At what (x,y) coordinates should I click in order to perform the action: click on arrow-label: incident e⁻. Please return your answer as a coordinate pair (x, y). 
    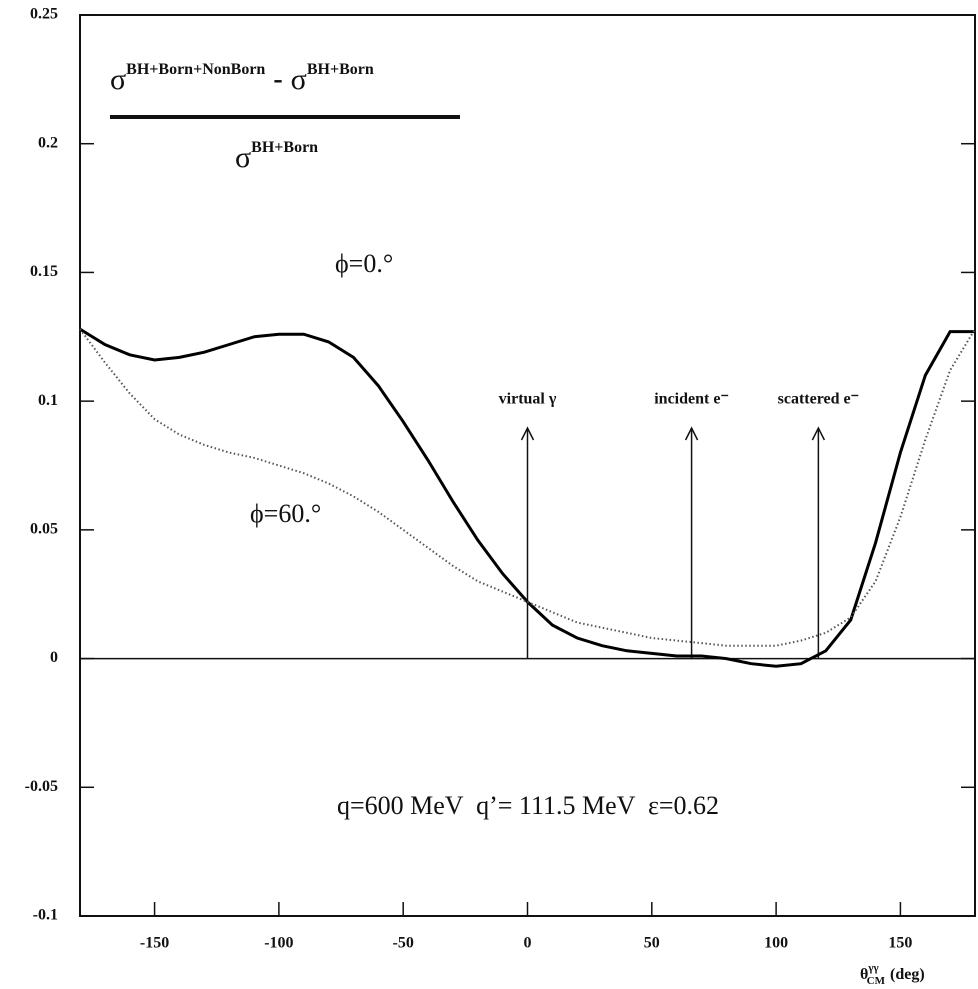
    Looking at the image, I should click on (691, 399).